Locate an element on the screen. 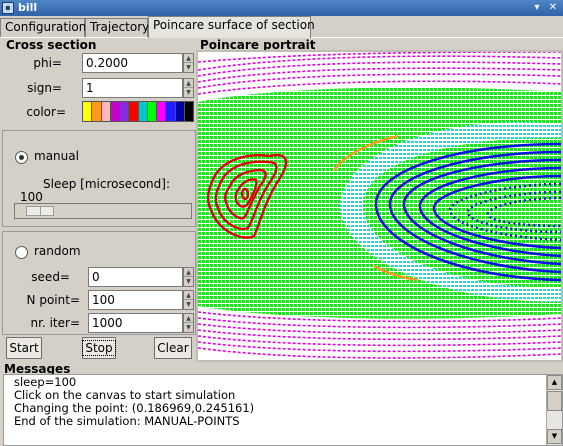 Image resolution: width=563 pixels, height=446 pixels. sleep-slider is located at coordinates (103, 211).